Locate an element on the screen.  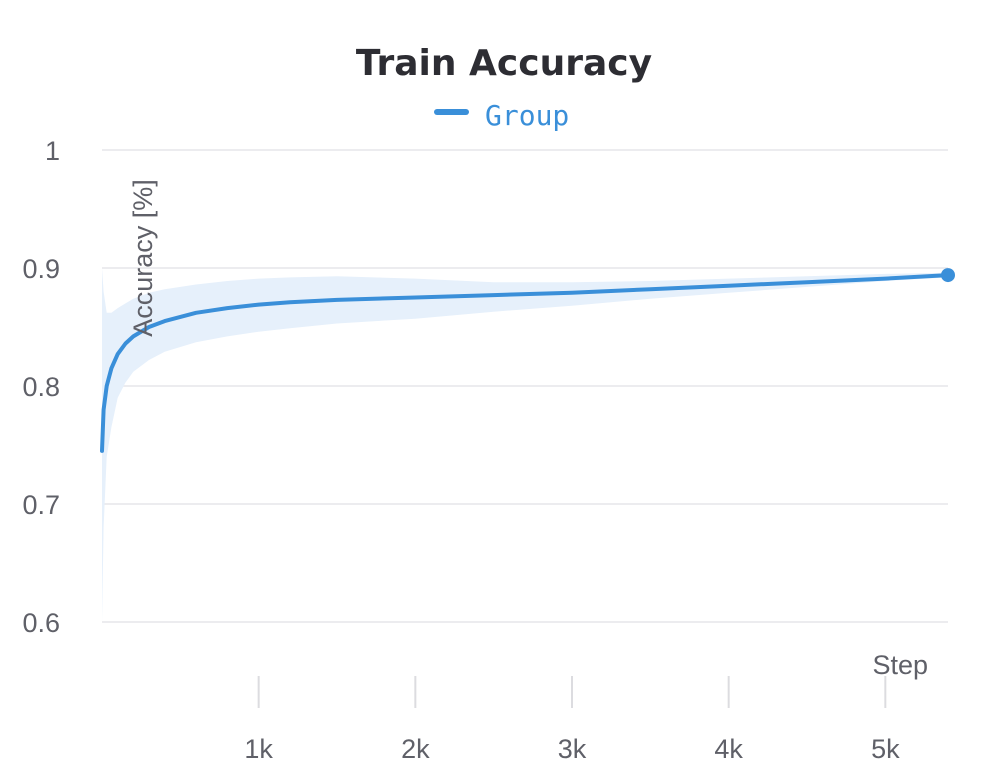
legend: Group is located at coordinates (501, 115).